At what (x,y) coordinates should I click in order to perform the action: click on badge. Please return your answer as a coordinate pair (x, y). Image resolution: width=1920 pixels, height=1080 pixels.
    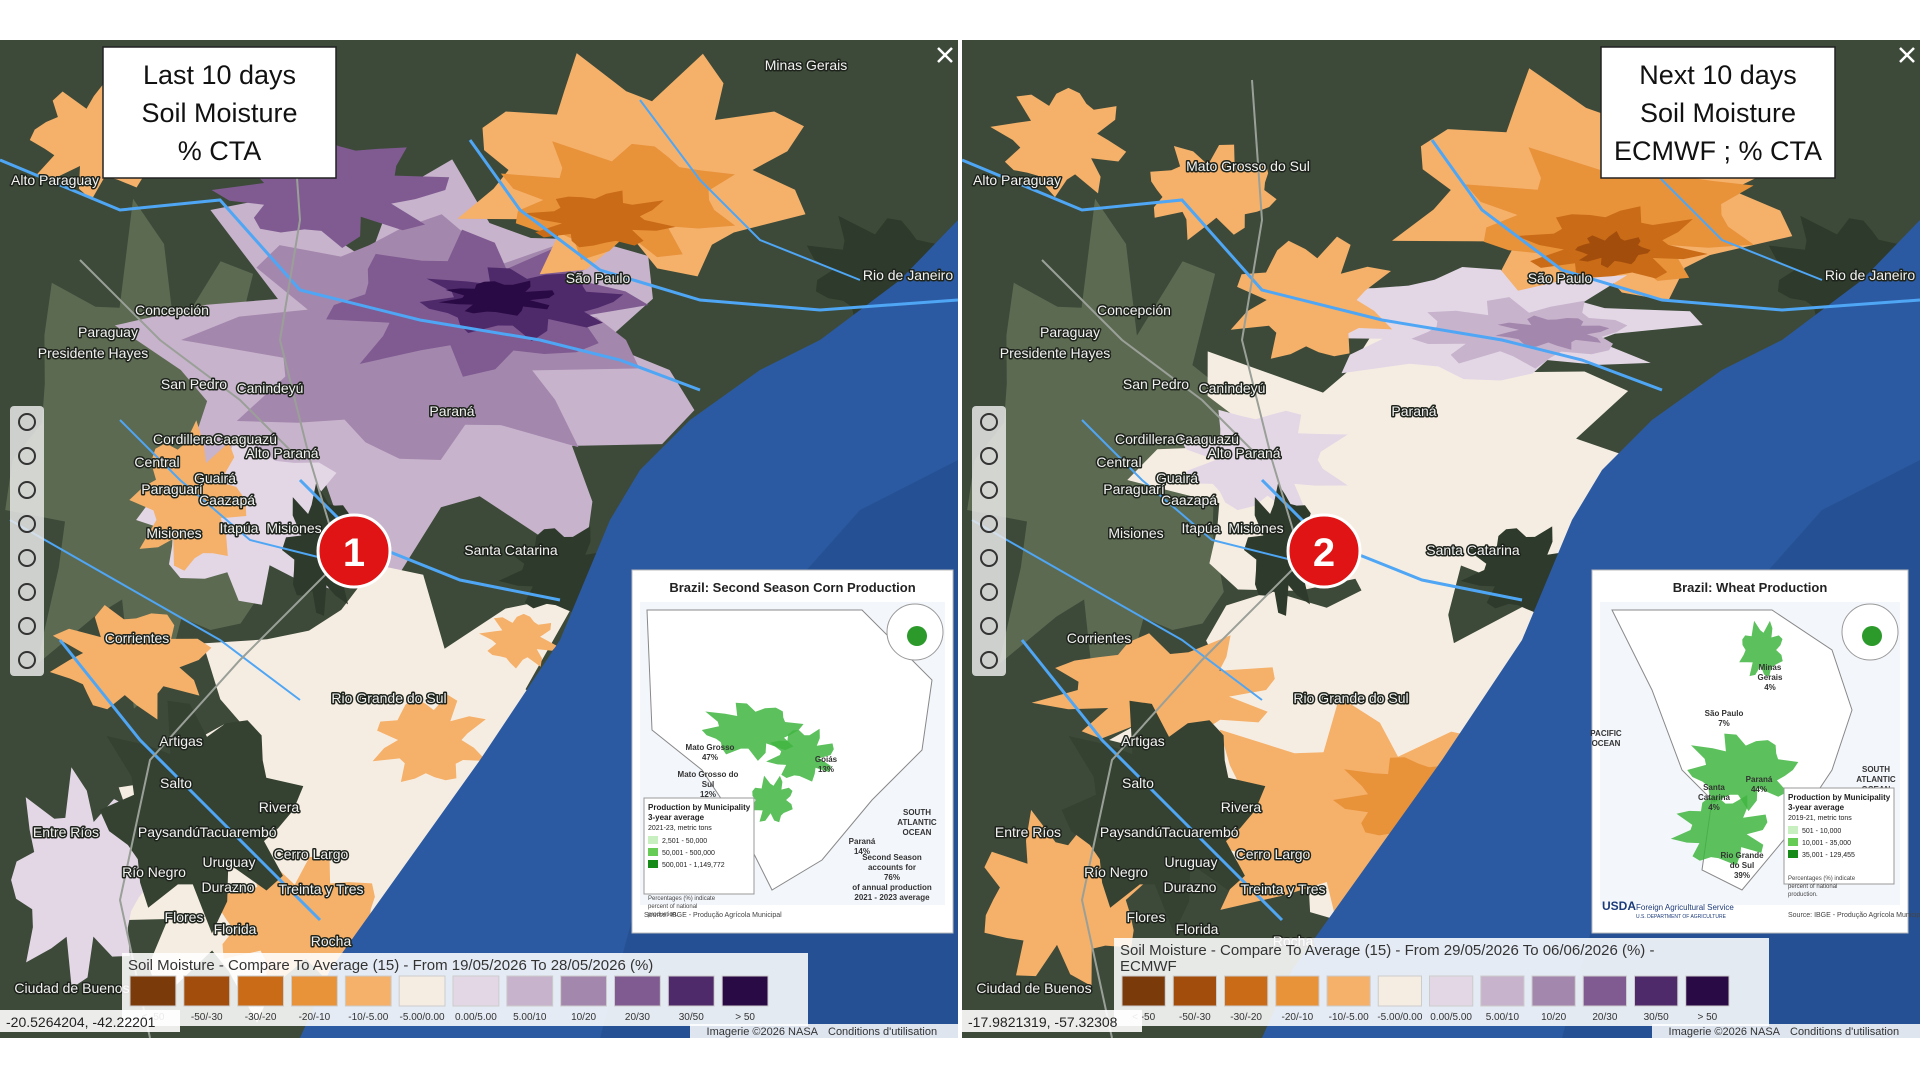
    Looking at the image, I should click on (354, 551).